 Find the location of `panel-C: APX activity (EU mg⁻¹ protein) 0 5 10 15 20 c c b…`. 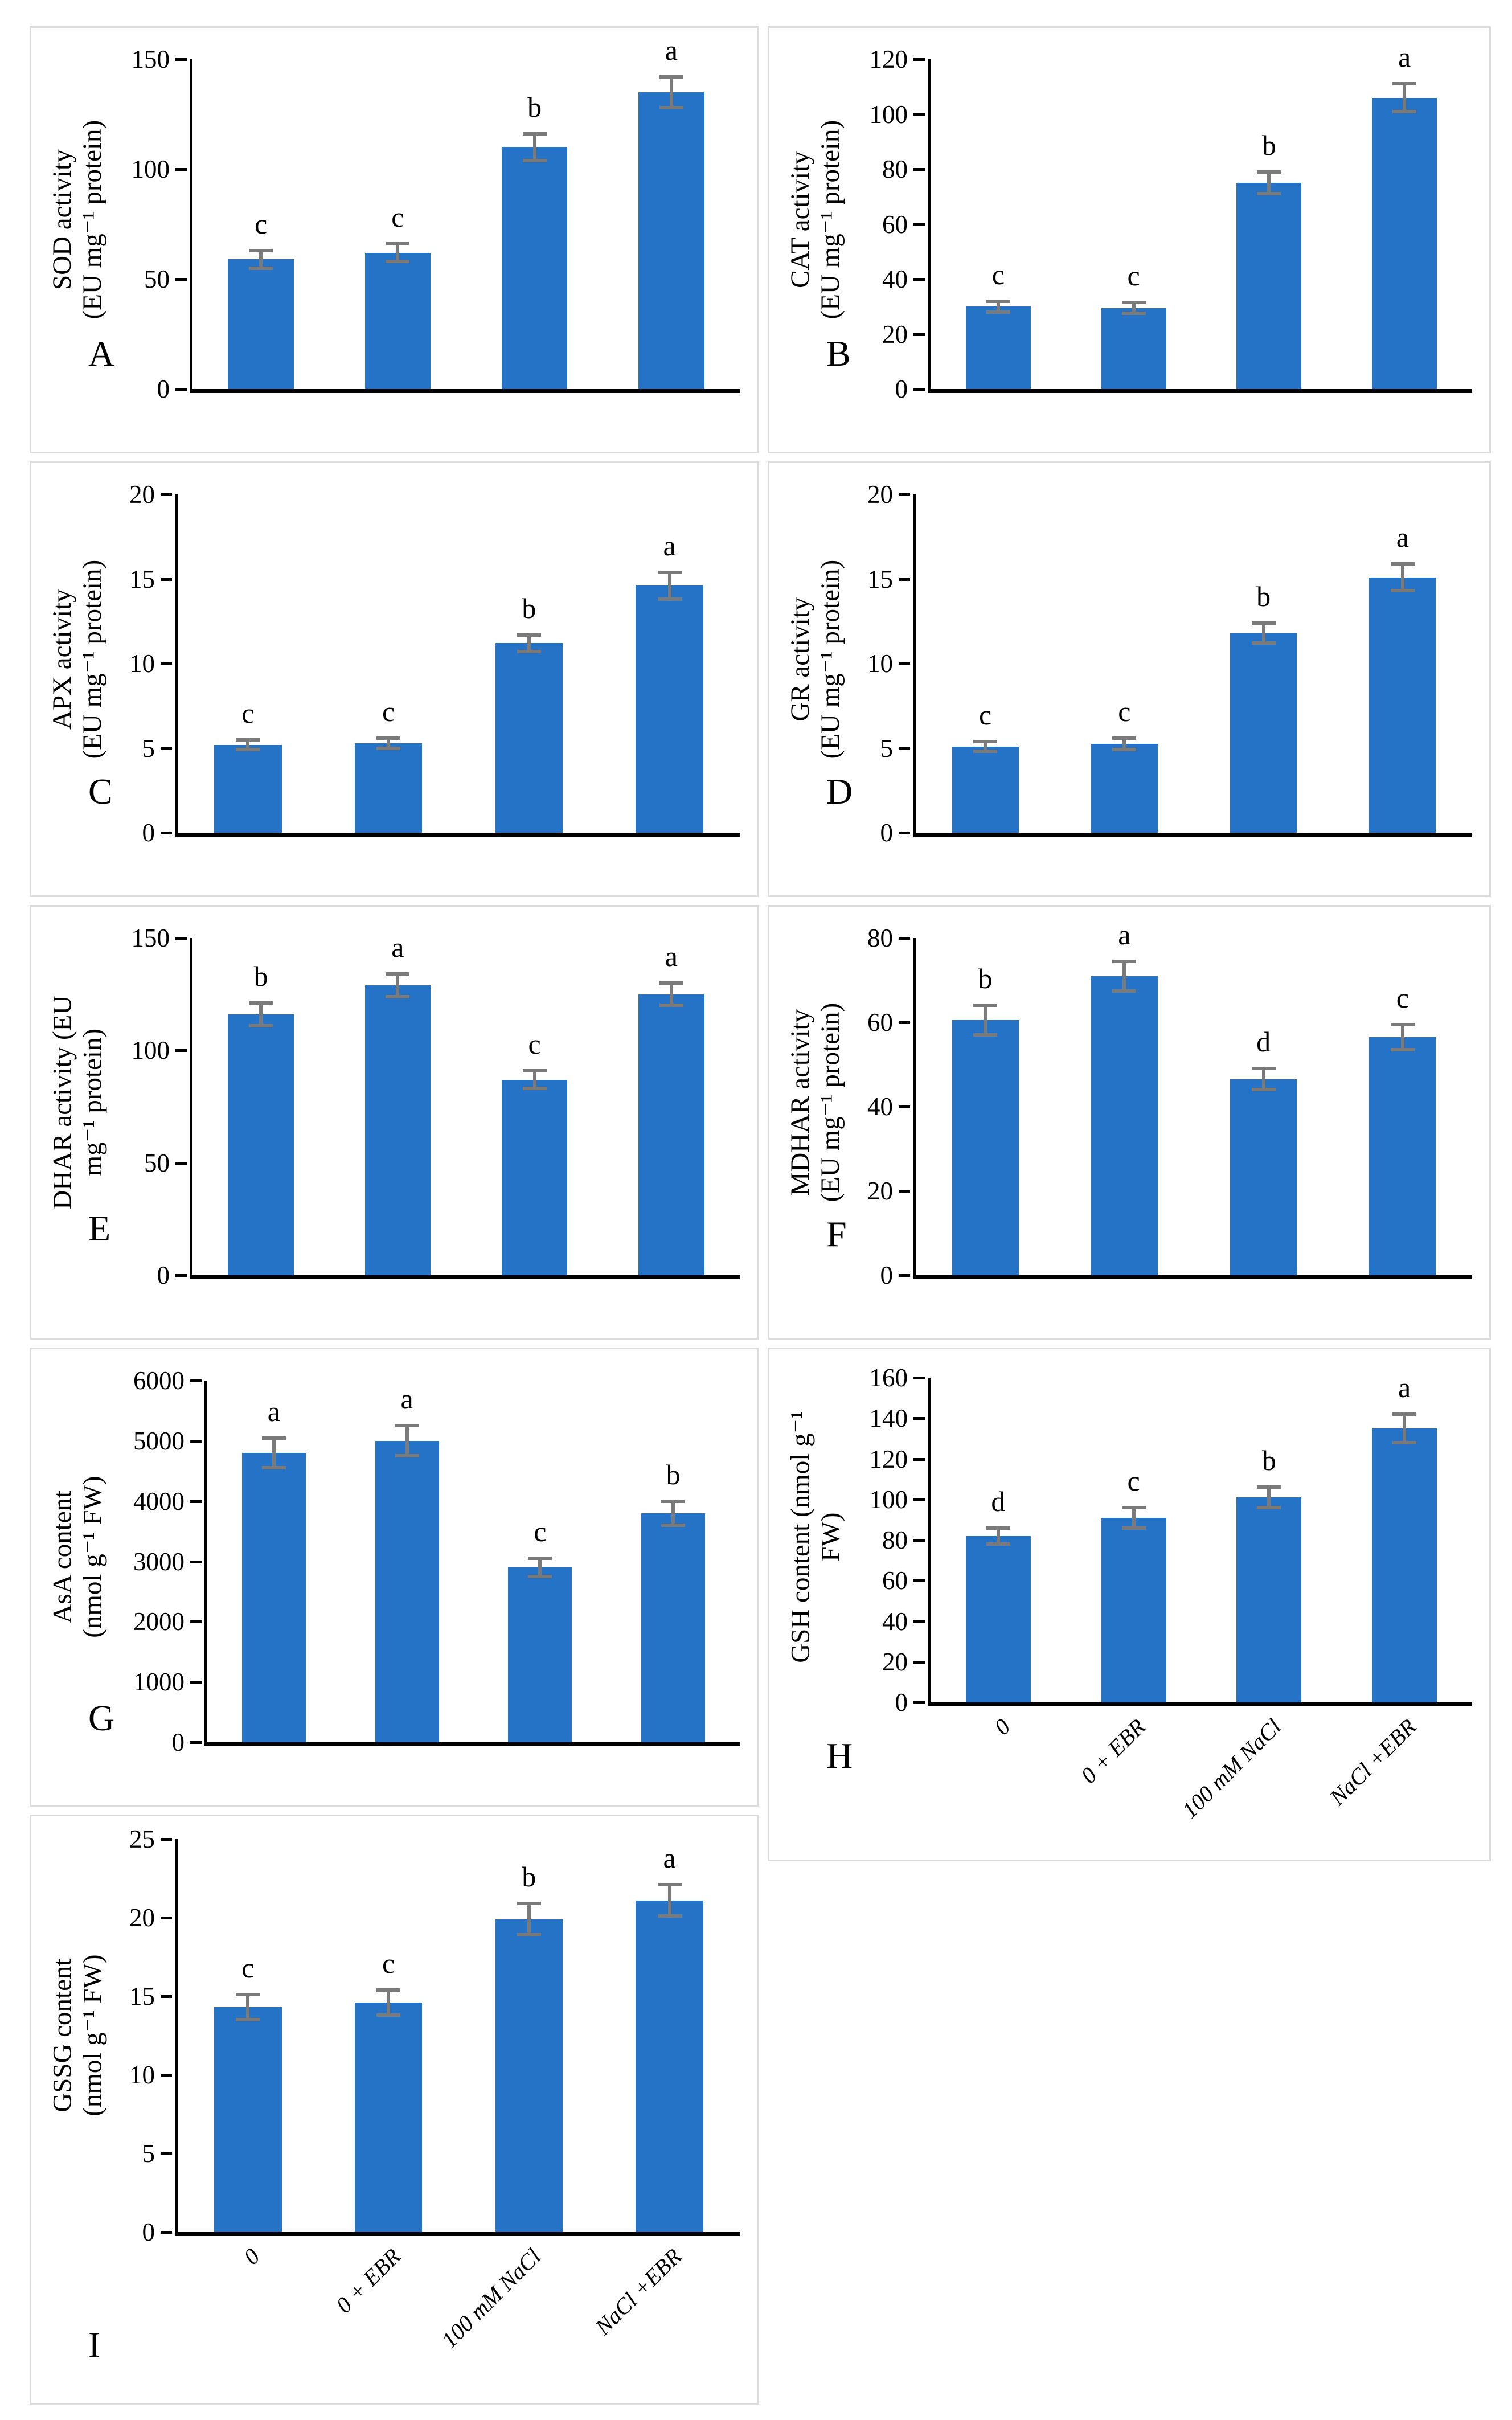

panel-C: APX activity (EU mg⁻¹ protein) 0 5 10 15 20 c c b… is located at coordinates (394, 679).